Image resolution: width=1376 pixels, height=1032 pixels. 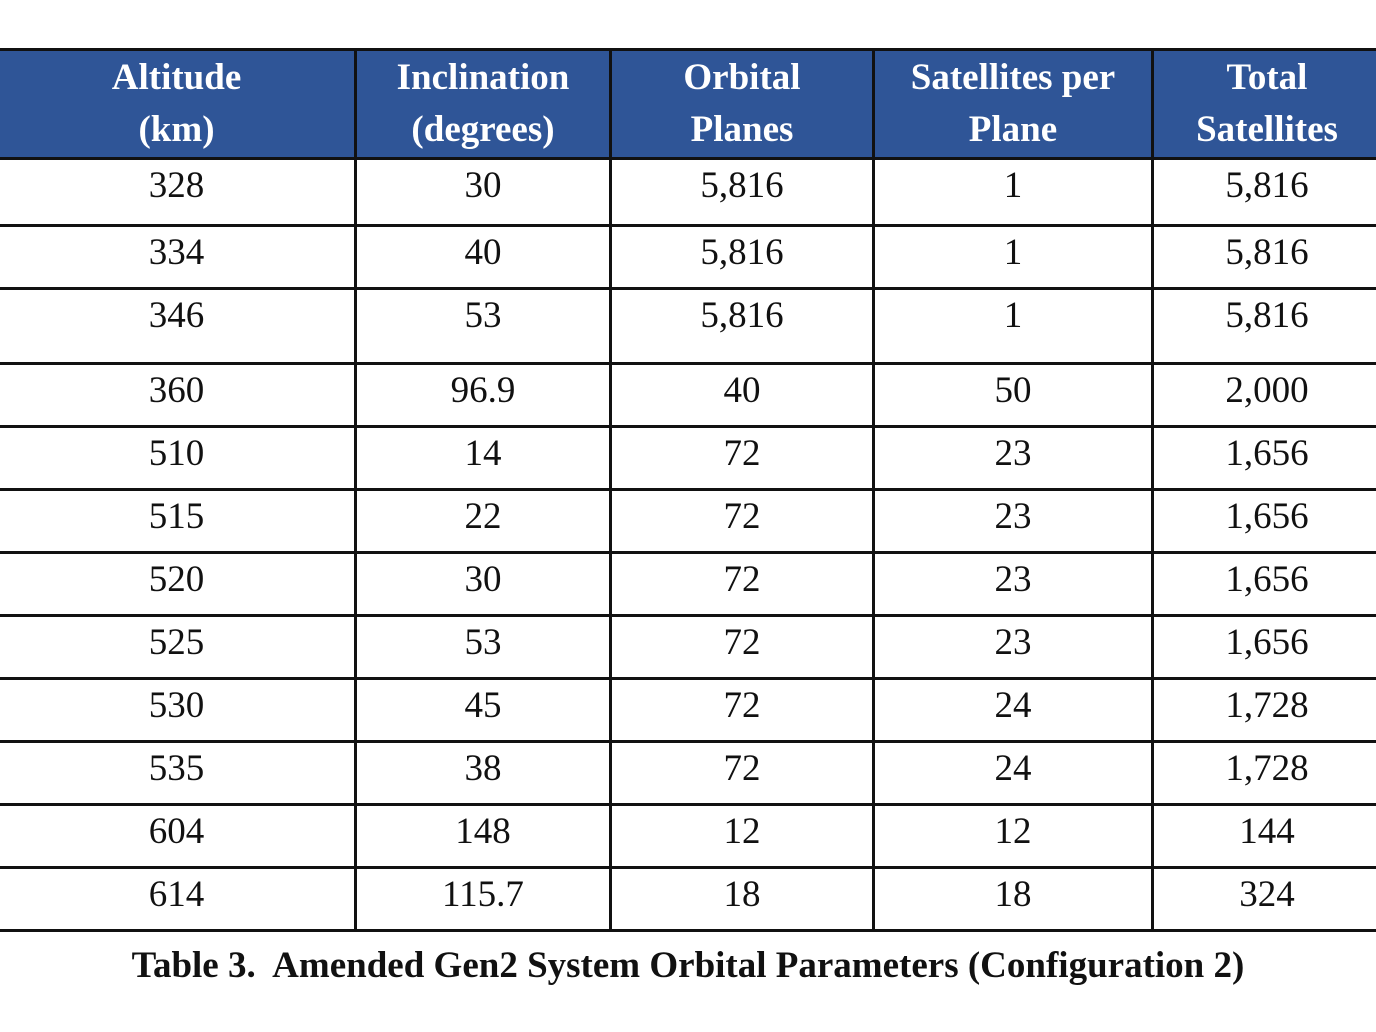 I want to click on cell-inclination: 38, so click(x=483, y=773).